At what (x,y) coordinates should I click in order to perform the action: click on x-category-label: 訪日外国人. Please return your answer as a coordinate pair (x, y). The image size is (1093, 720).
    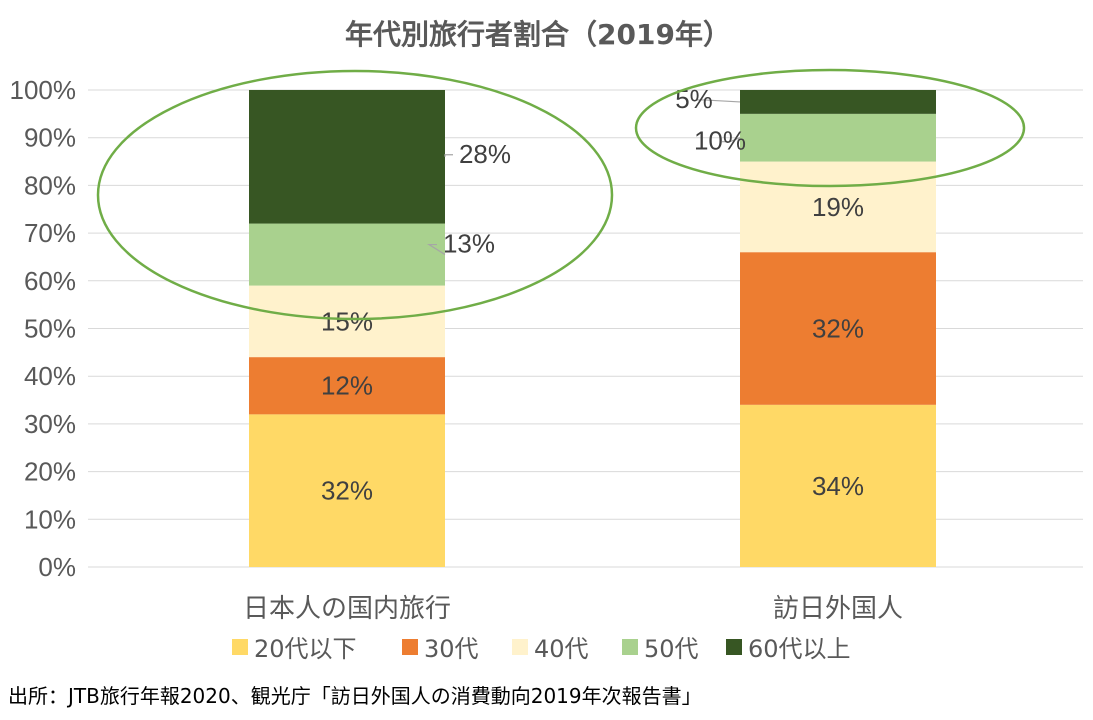
    Looking at the image, I should click on (838, 609).